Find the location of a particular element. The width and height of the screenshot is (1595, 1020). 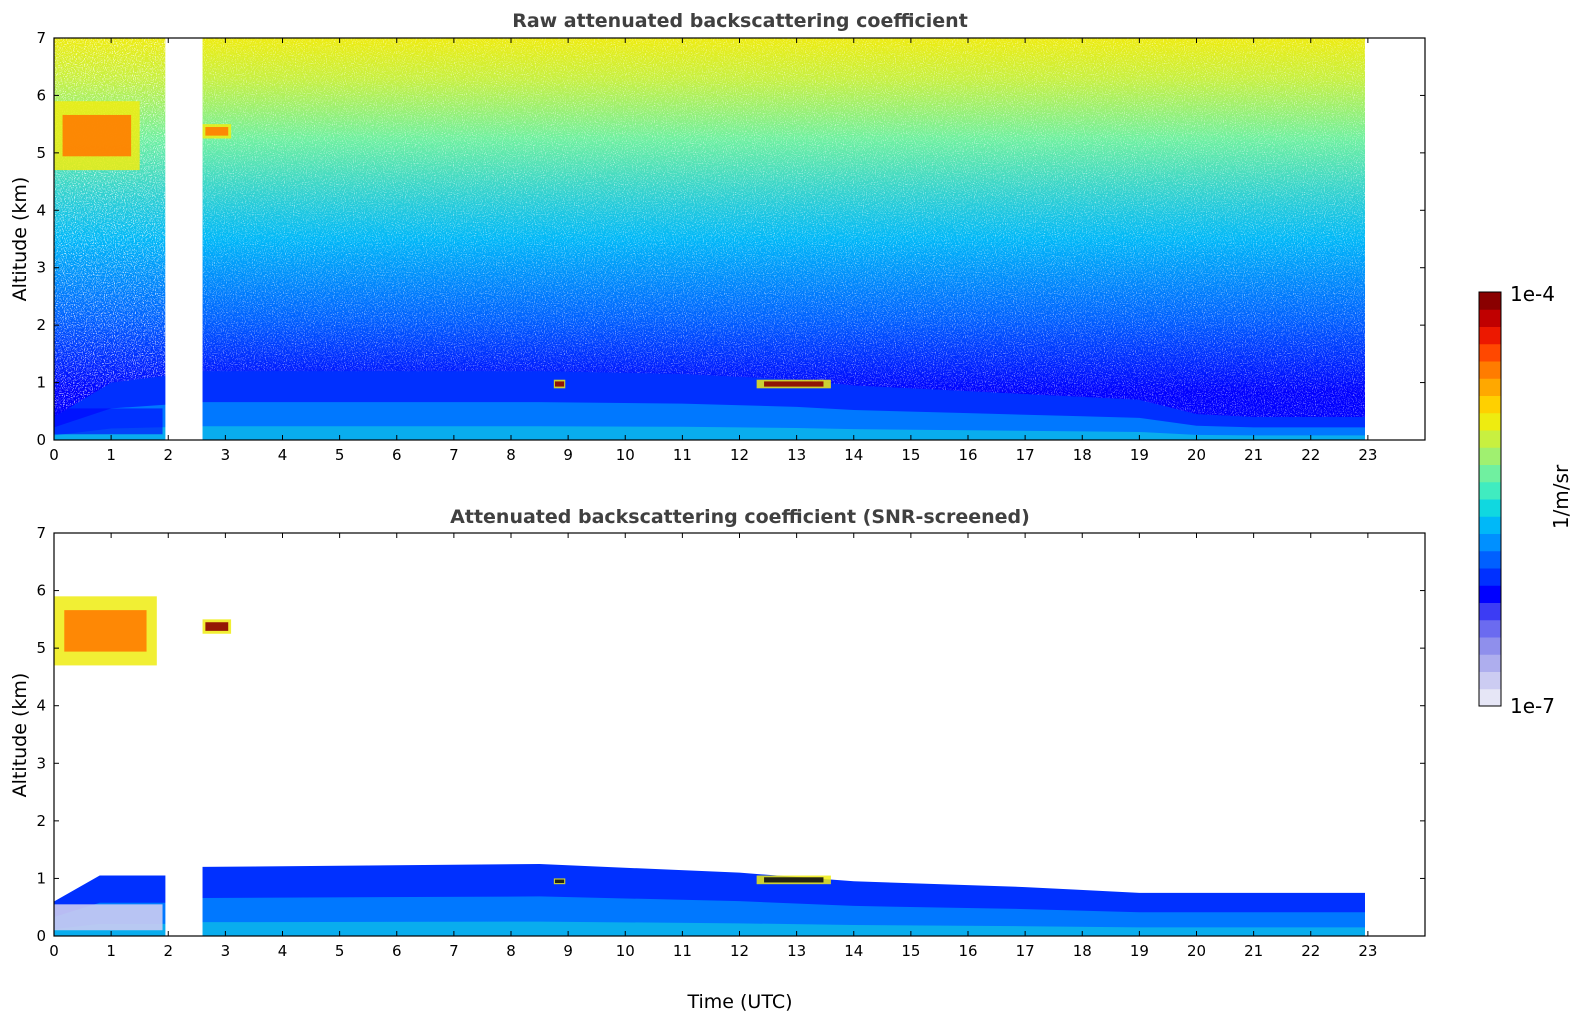

snr-y-axis-label: Altitude (km) is located at coordinates (20, 735).